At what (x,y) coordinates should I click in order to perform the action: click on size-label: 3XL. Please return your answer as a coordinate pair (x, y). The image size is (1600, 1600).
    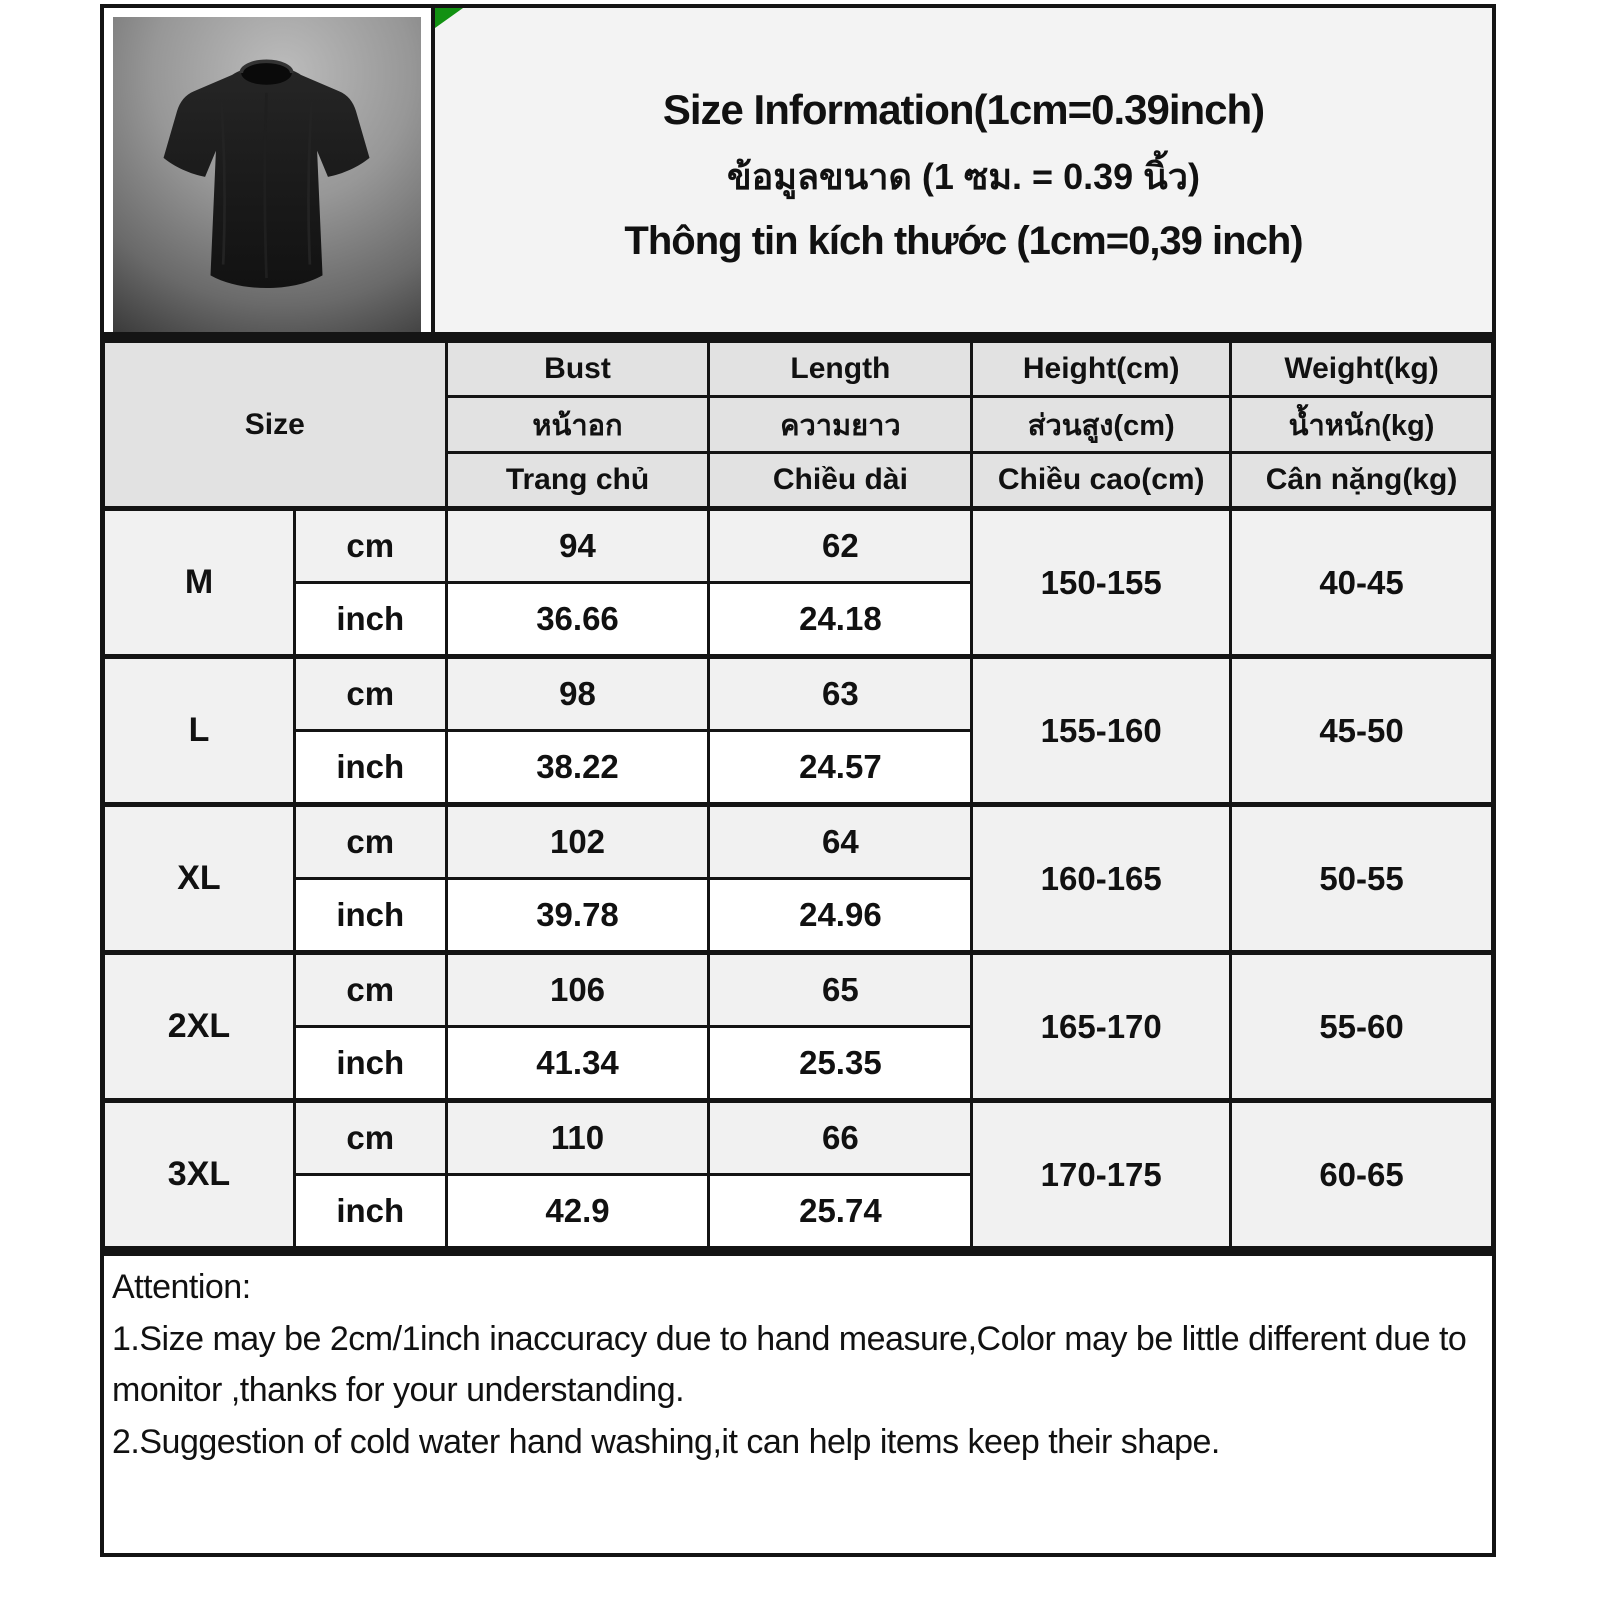
    Looking at the image, I should click on (198, 1174).